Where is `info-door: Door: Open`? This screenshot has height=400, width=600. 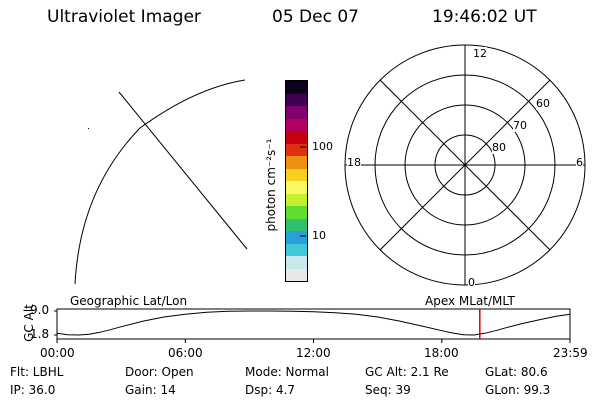
info-door: Door: Open is located at coordinates (159, 372).